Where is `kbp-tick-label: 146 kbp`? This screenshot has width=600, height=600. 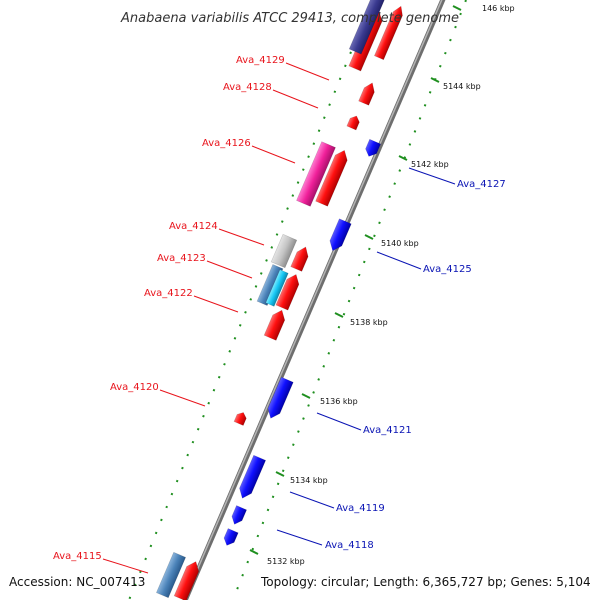 kbp-tick-label: 146 kbp is located at coordinates (498, 8).